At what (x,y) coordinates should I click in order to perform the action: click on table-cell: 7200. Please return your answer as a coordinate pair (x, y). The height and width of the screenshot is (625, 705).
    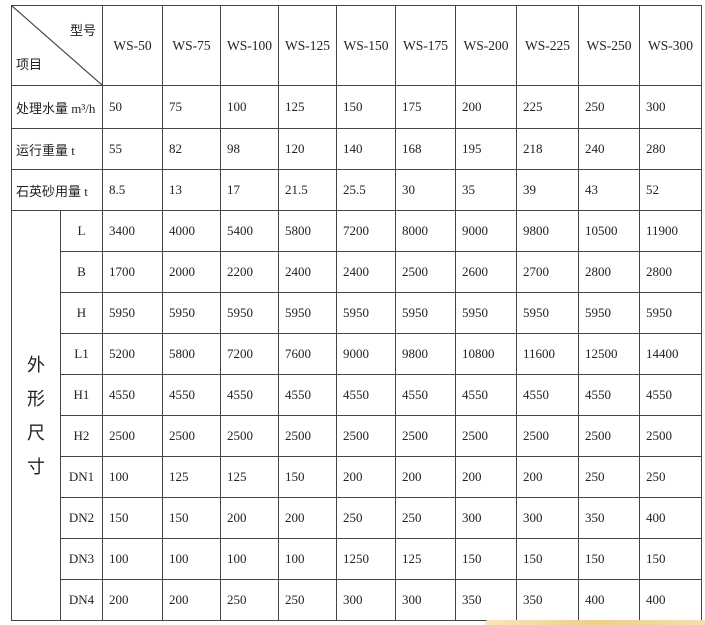
    Looking at the image, I should click on (366, 231).